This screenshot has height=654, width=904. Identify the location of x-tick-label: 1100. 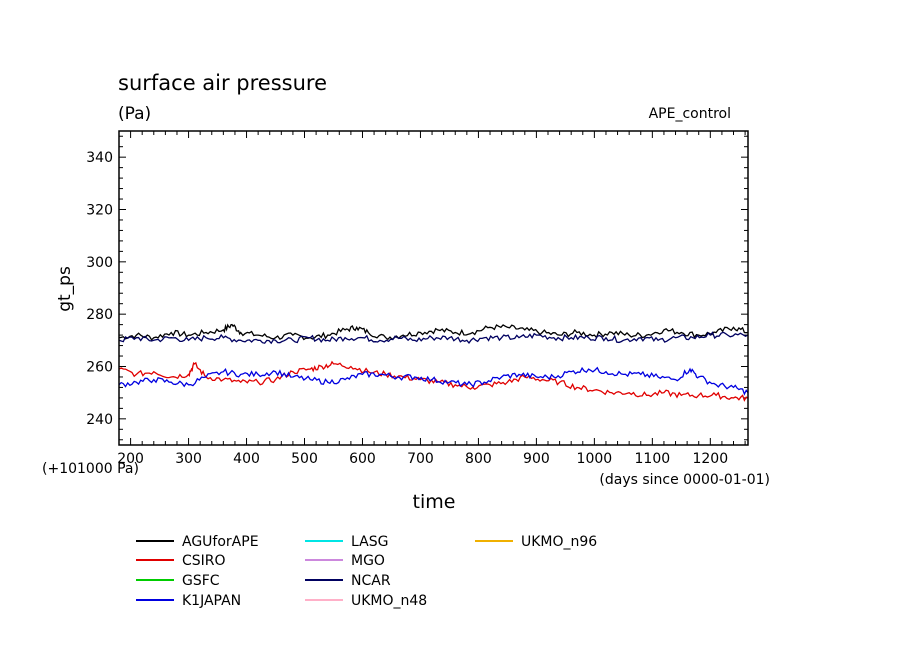
(653, 459).